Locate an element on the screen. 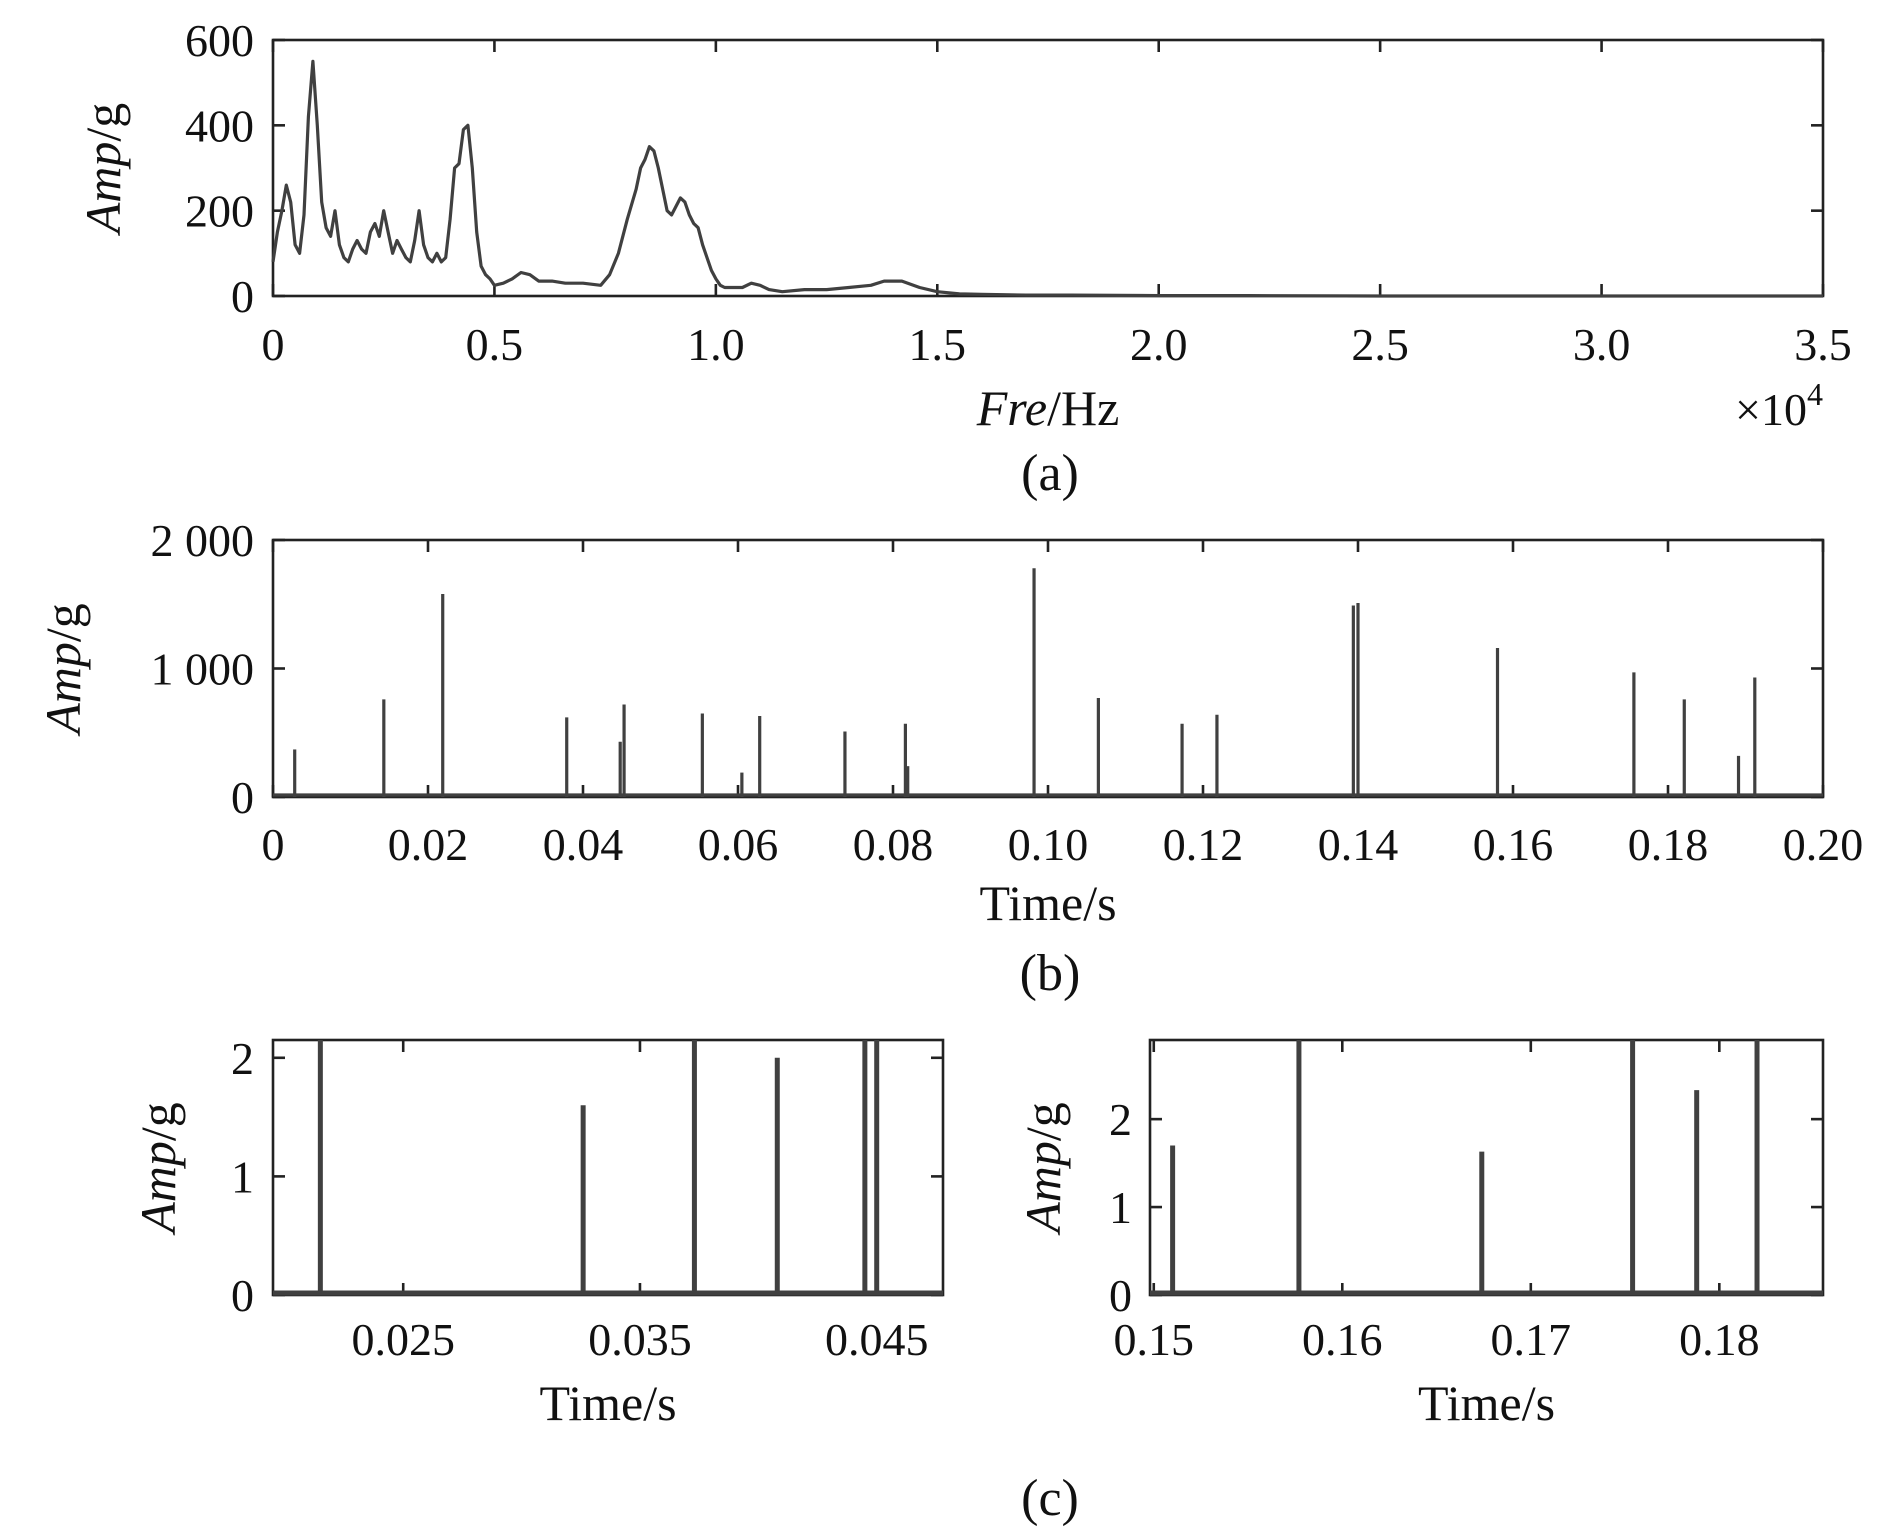 This screenshot has width=1890, height=1535. x-multiplier-base: ×10 is located at coordinates (1771, 409).